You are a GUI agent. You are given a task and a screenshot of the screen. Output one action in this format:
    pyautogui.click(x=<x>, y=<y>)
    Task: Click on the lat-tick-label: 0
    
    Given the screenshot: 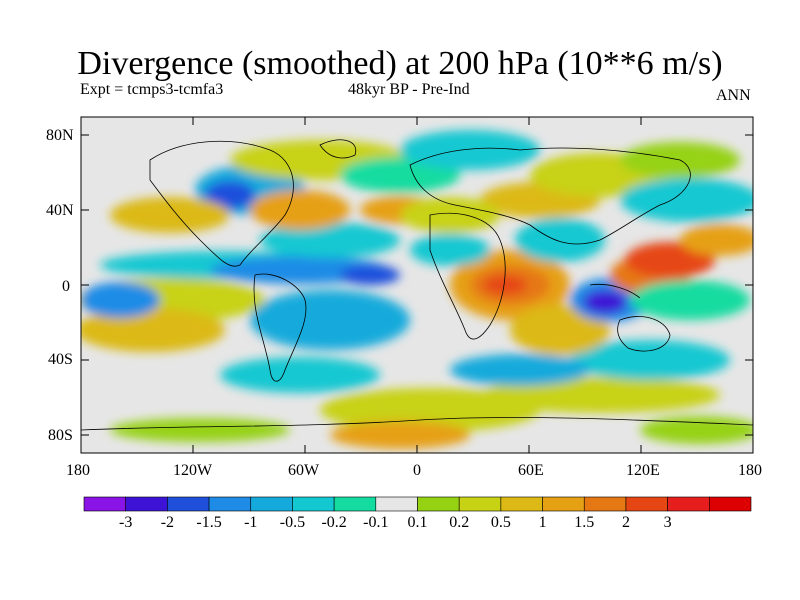 What is the action you would take?
    pyautogui.click(x=66, y=286)
    